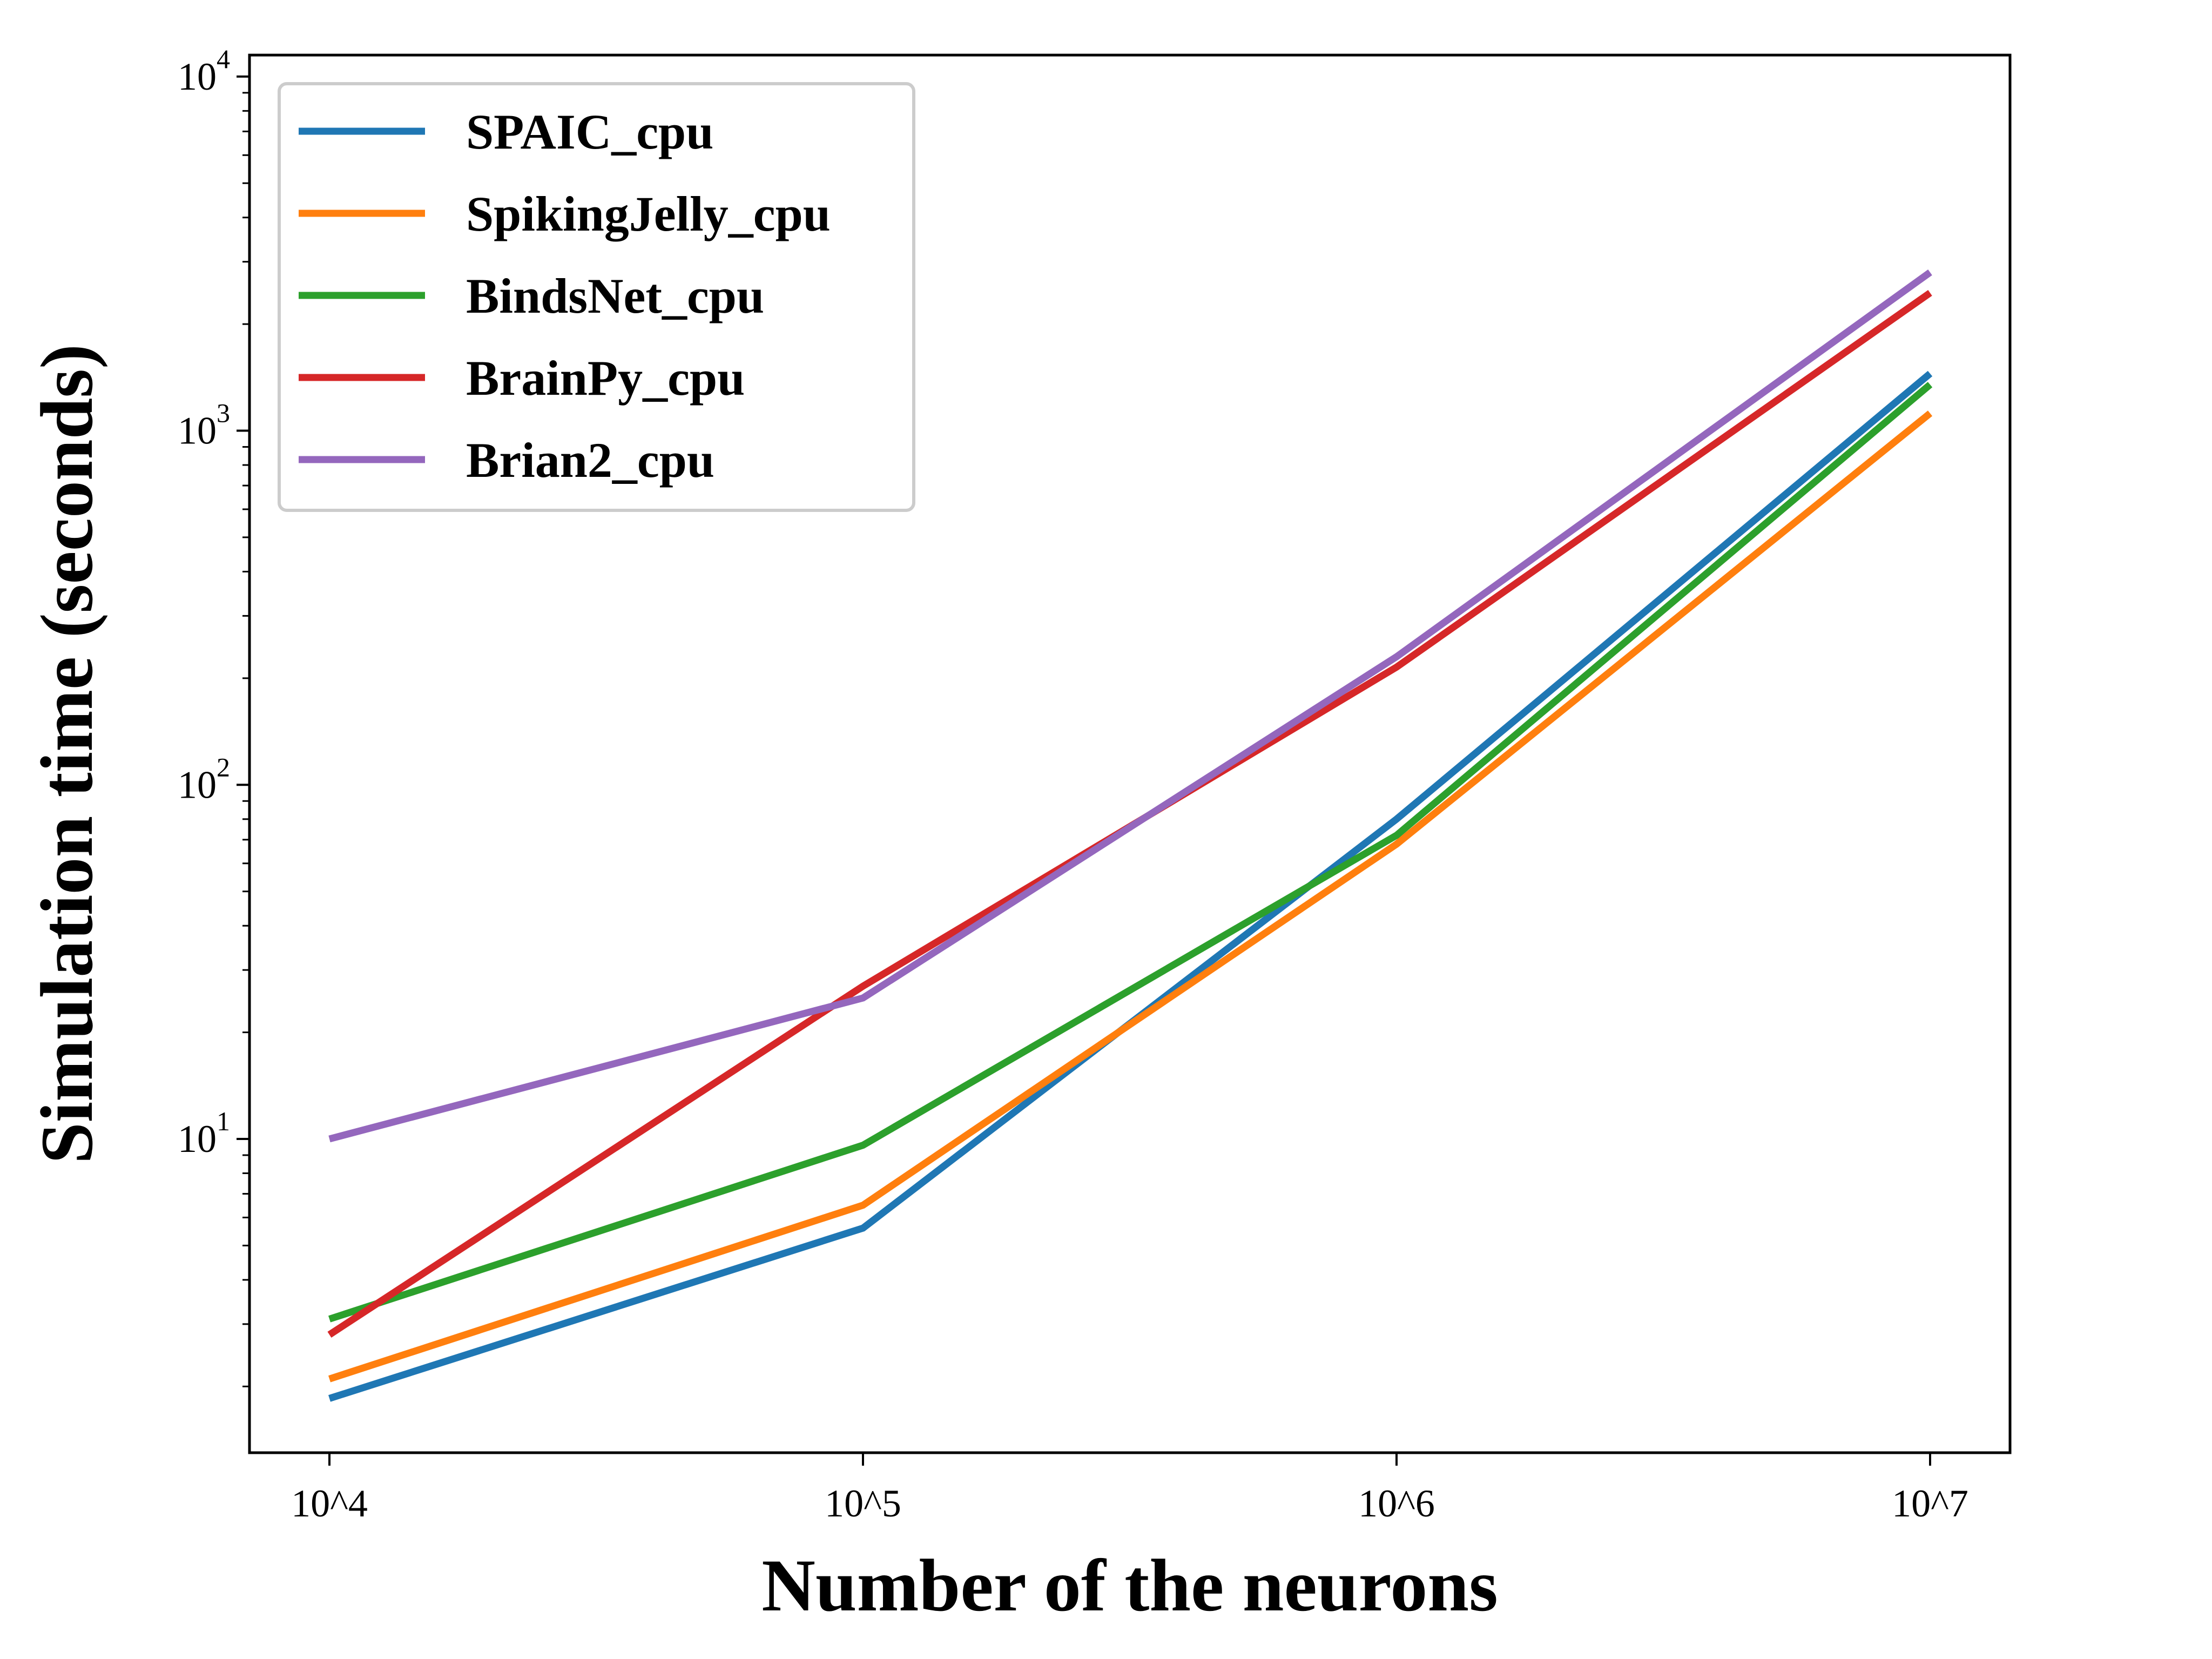 The image size is (2212, 1659). What do you see at coordinates (1129, 1585) in the screenshot?
I see `x-axis-title: Number of the neurons` at bounding box center [1129, 1585].